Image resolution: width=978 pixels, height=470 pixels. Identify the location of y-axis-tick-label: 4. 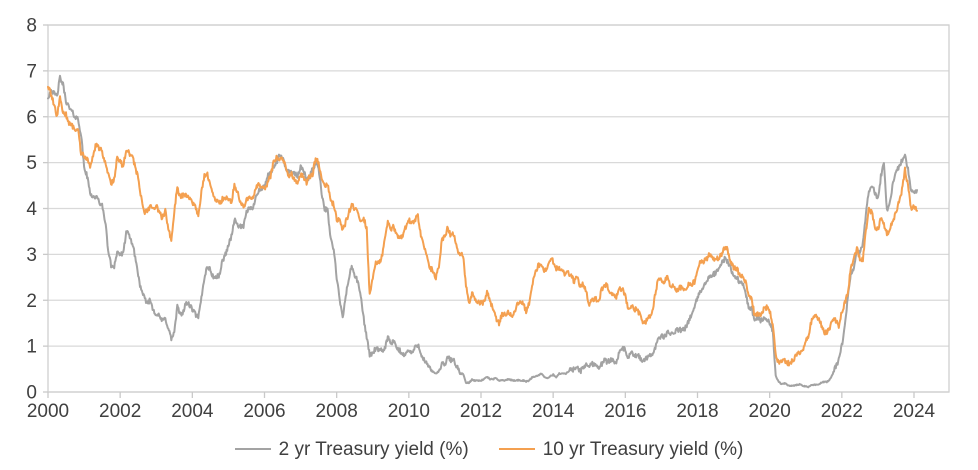
(31, 209).